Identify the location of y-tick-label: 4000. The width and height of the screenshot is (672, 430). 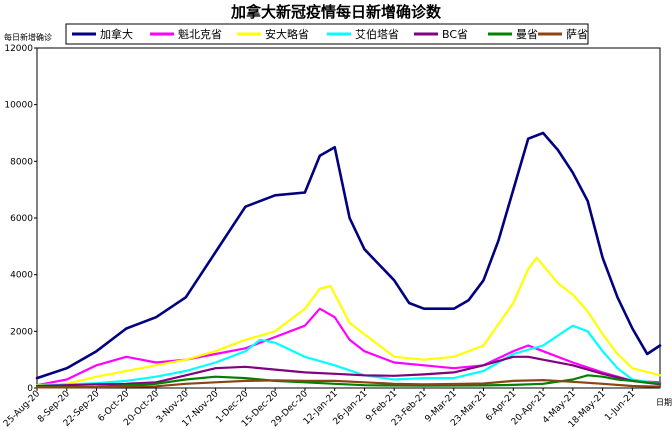
(21, 276).